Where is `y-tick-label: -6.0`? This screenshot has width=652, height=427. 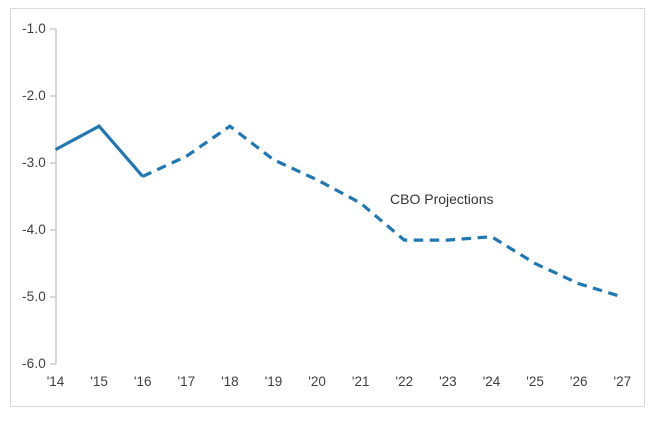
y-tick-label: -6.0 is located at coordinates (33, 364).